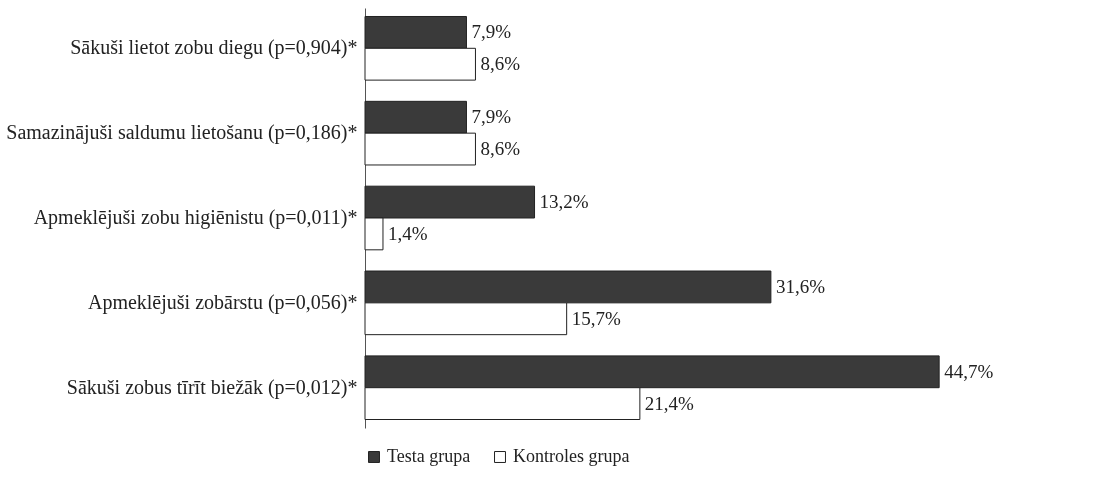  Describe the element at coordinates (669, 403) in the screenshot. I see `data-label: 21,4%` at that location.